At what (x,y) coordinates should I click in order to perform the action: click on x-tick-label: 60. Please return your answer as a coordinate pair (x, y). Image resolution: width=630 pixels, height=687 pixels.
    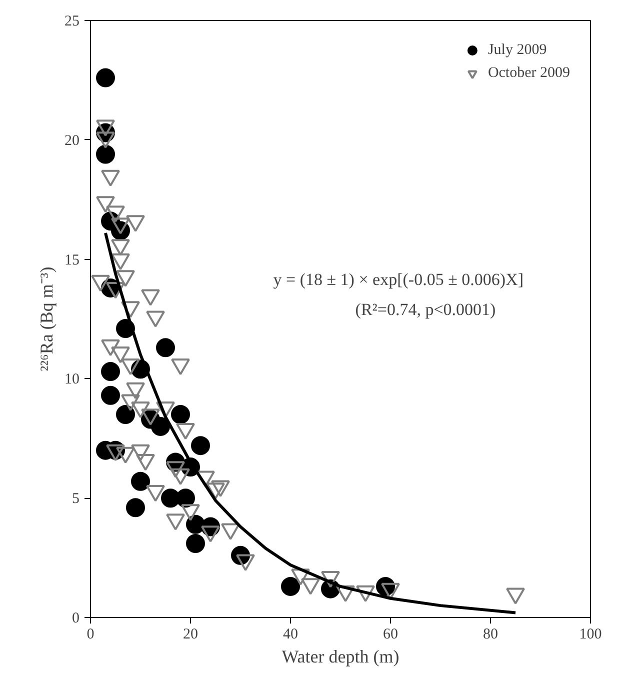
    Looking at the image, I should click on (390, 634).